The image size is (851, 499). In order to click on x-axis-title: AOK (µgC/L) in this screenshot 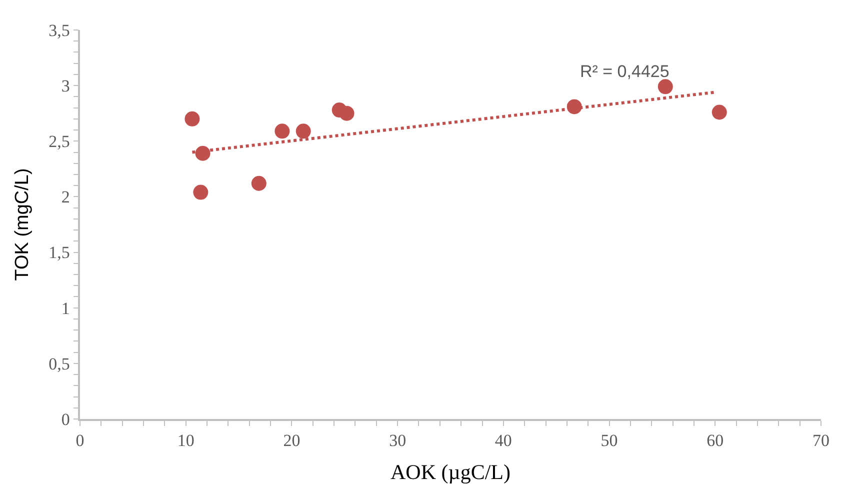, I will do `click(450, 472)`.